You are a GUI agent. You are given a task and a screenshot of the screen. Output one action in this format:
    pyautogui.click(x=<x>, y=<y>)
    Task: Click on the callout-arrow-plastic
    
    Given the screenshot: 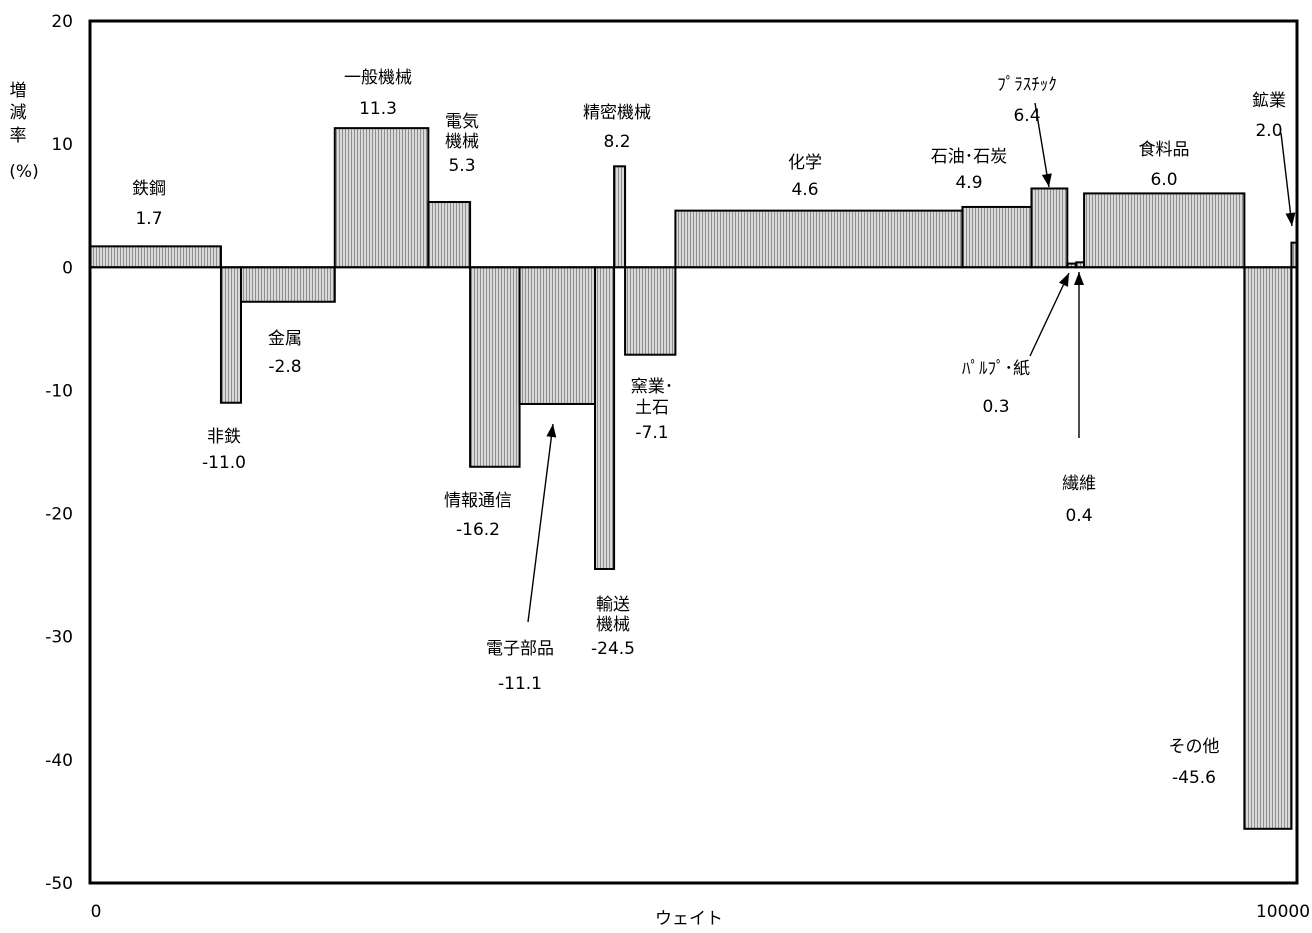 What is the action you would take?
    pyautogui.click(x=1043, y=145)
    